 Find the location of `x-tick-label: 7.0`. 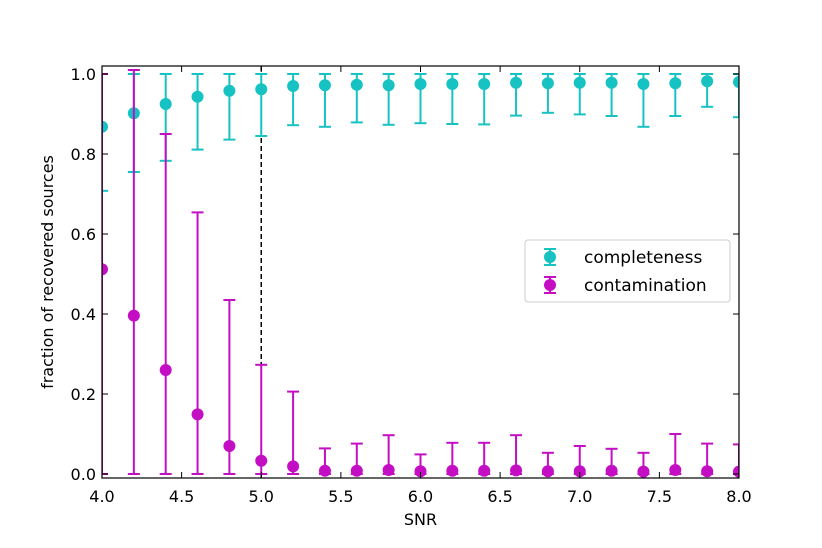

x-tick-label: 7.0 is located at coordinates (579, 496).